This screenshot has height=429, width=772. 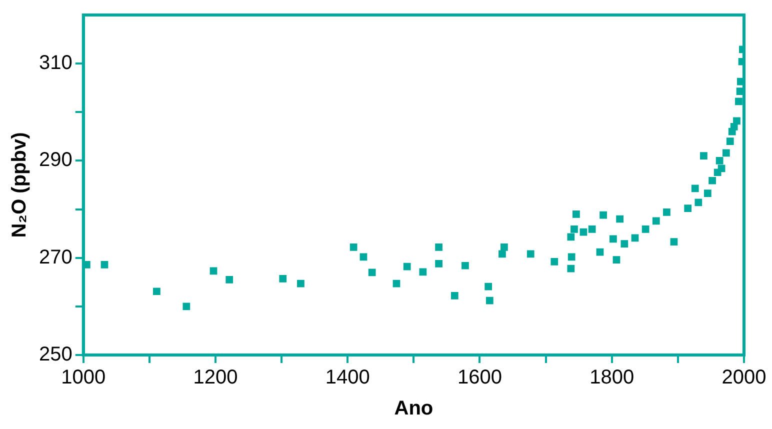 I want to click on x-tick-label: 1800, so click(x=612, y=377).